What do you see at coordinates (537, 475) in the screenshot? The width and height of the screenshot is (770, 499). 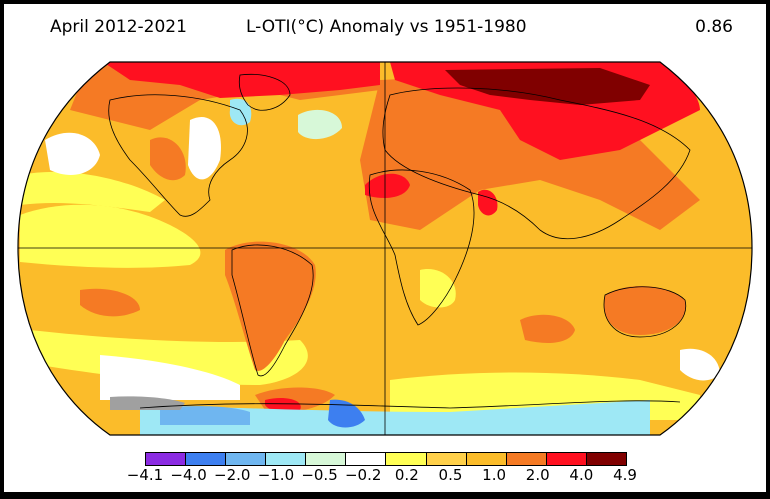 I see `colorbar-tick-label: 2.0` at bounding box center [537, 475].